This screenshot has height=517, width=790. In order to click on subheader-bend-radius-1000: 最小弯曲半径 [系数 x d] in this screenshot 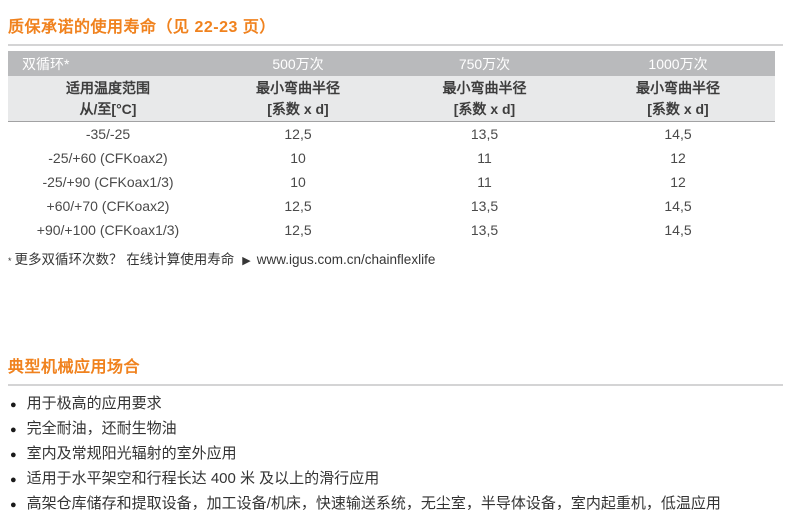, I will do `click(678, 98)`.